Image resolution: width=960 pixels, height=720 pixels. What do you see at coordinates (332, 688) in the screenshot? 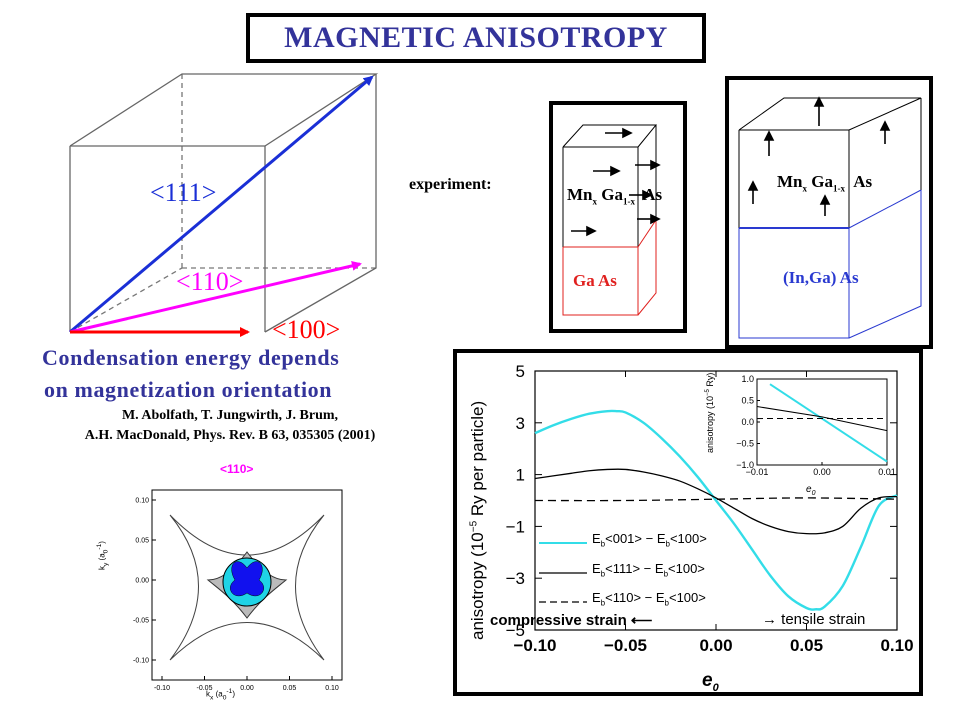
I see `fermi-xtick-label: 0.10` at bounding box center [332, 688].